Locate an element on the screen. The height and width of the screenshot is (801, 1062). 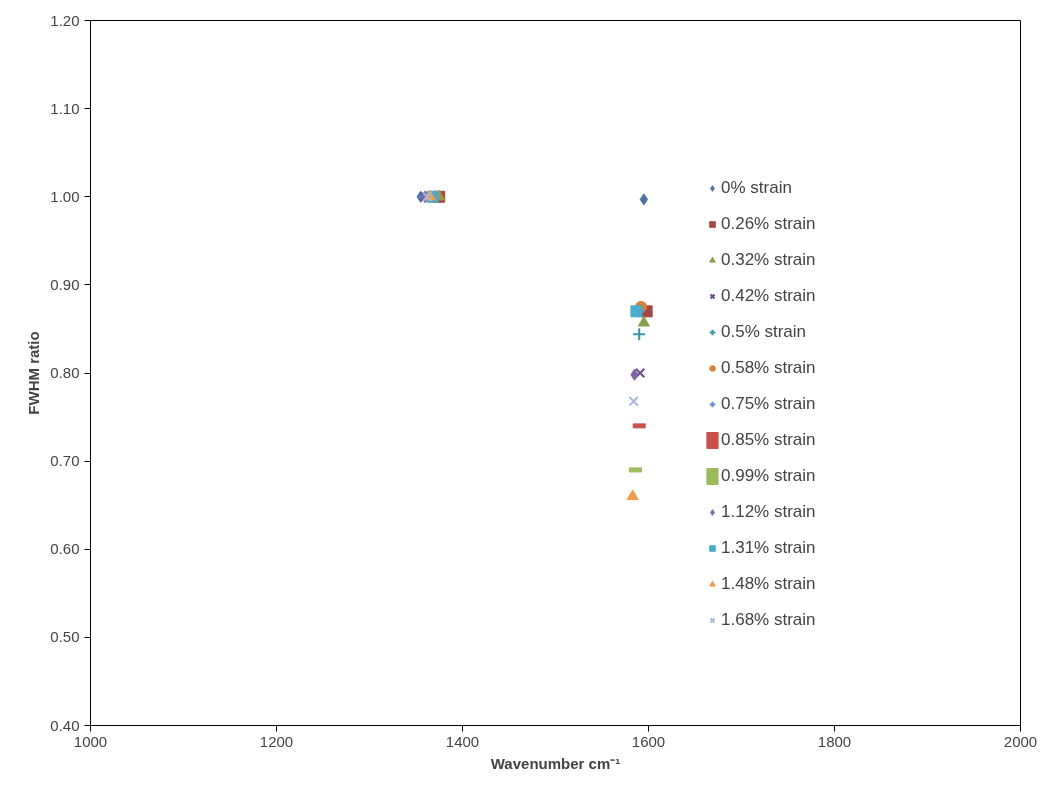
x-tick-label: 1200 is located at coordinates (276, 741).